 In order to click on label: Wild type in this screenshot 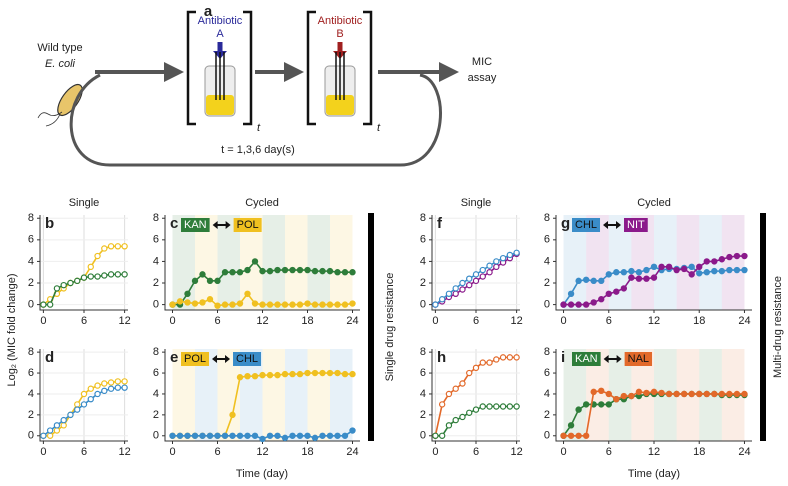, I will do `click(59, 48)`.